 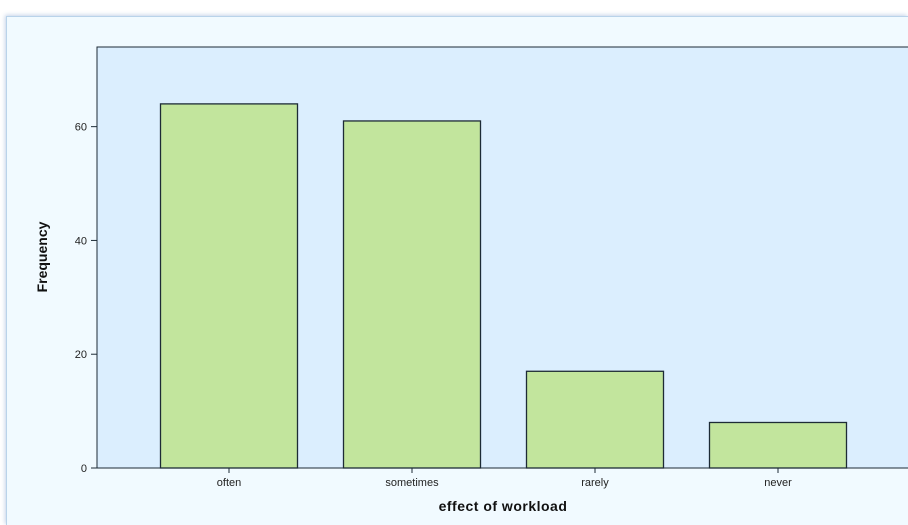 I want to click on x-axis-title: effect of workload, so click(x=503, y=506).